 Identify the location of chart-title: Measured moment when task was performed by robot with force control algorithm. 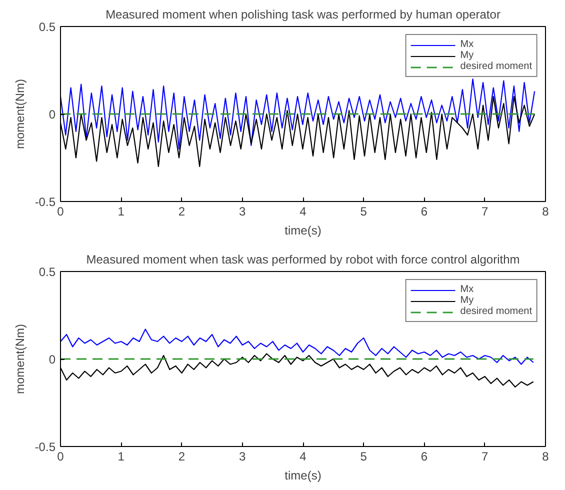
(303, 259).